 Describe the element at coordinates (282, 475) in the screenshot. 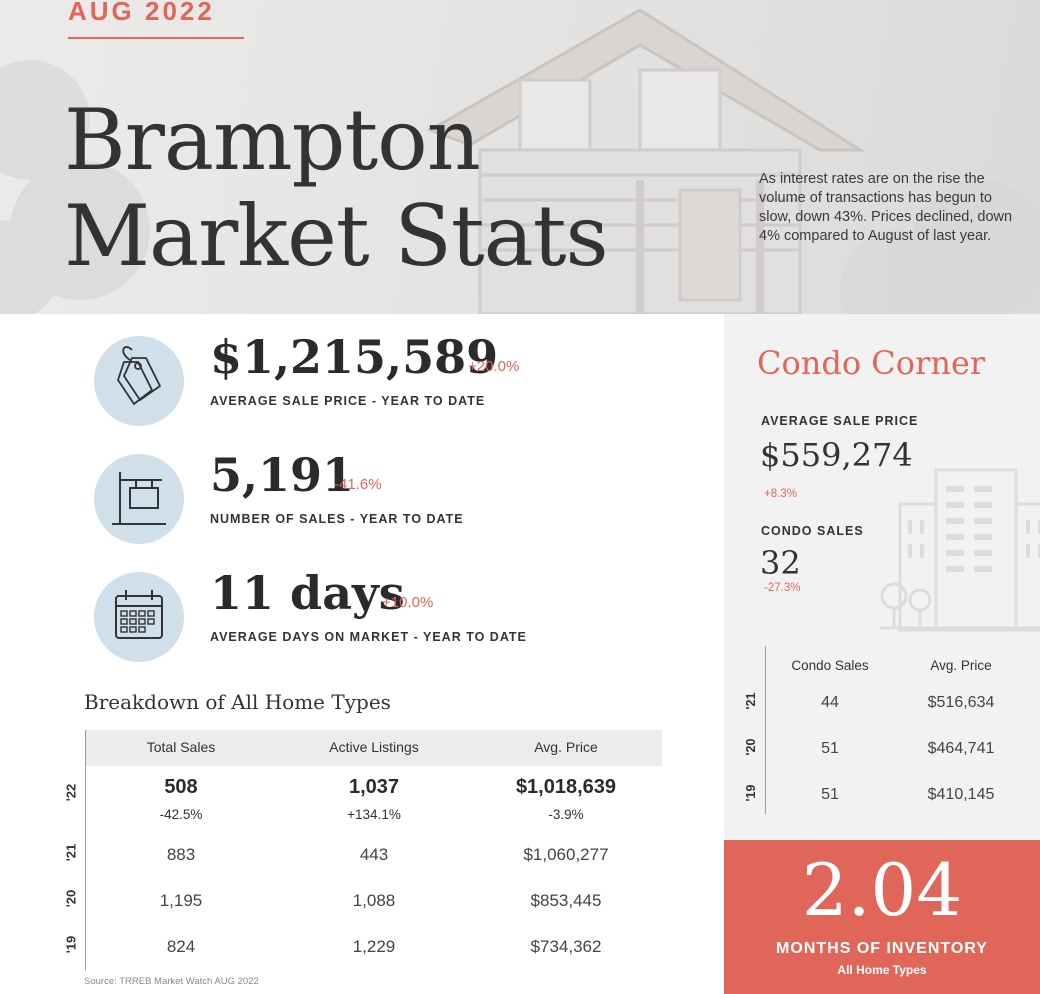

I see `stat-value: 5,191` at that location.